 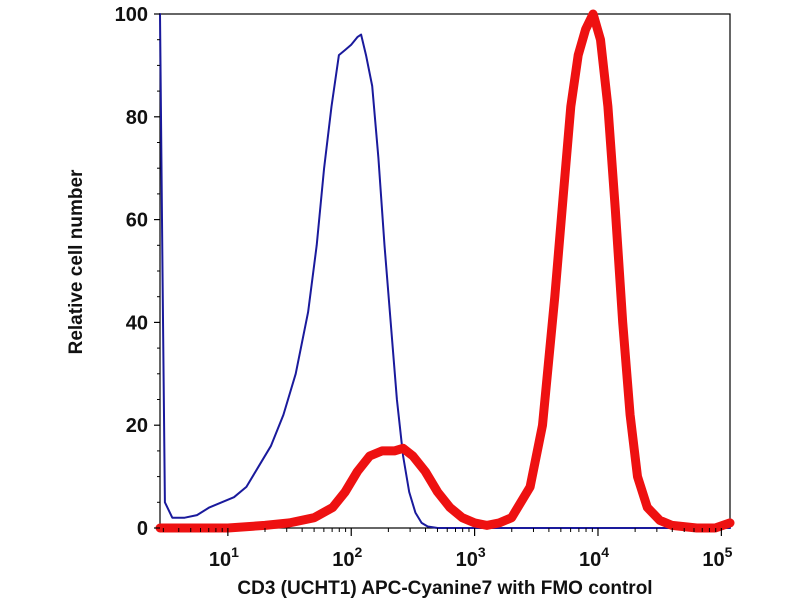 I want to click on y-tick-label: 40, so click(x=137, y=323).